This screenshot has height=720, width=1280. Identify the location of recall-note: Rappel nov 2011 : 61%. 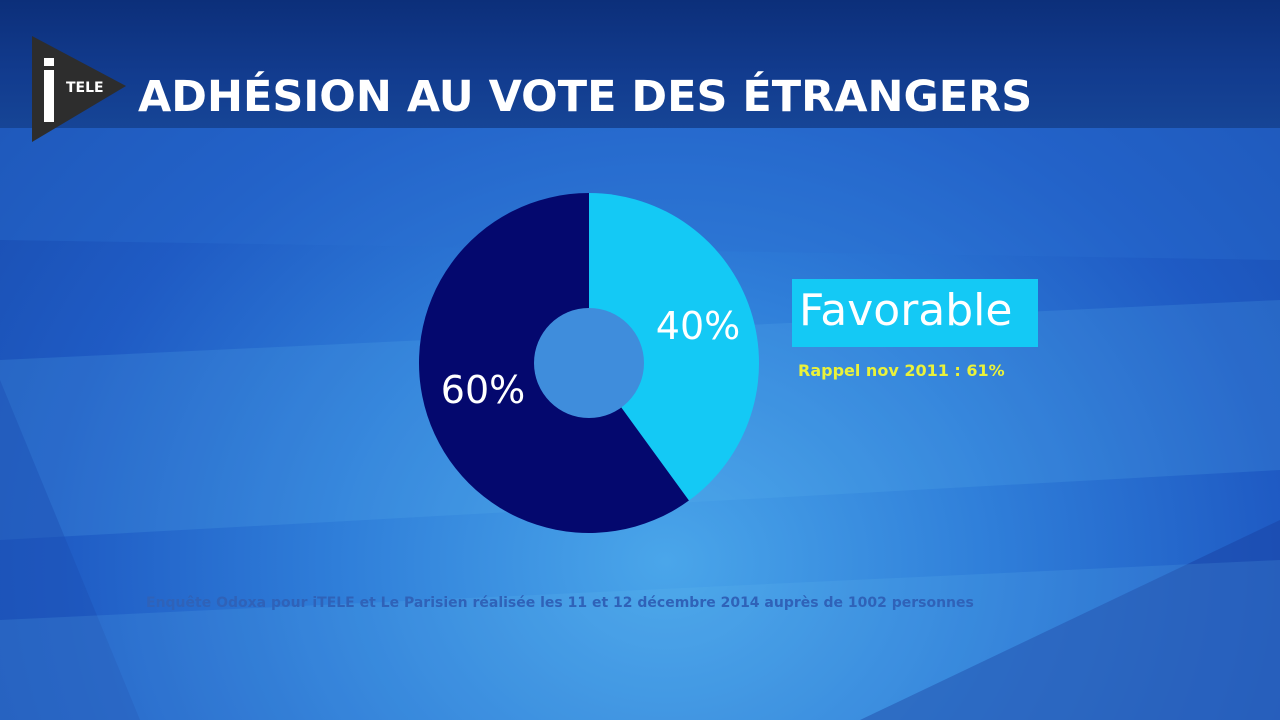
(901, 370).